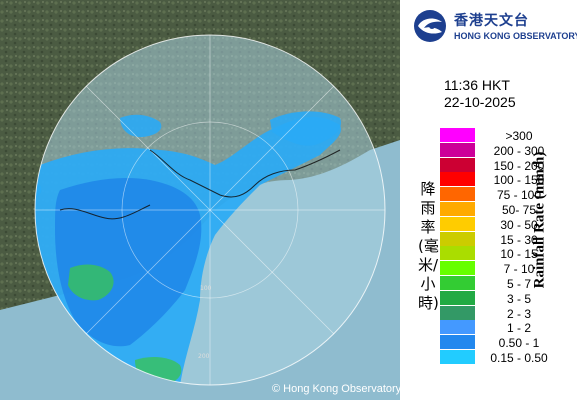  I want to click on legend-range-label: 15 - 30, so click(519, 239).